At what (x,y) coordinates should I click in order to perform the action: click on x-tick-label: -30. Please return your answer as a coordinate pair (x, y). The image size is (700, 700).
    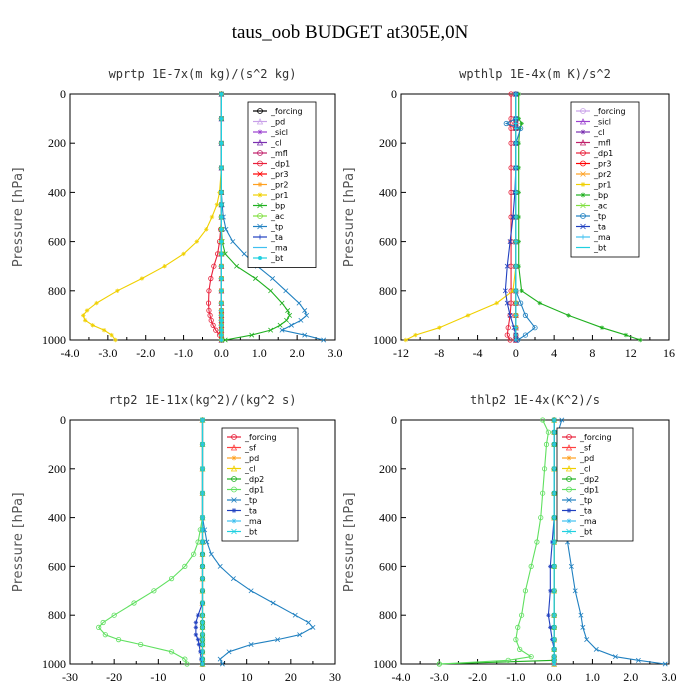
    Looking at the image, I should click on (70, 677).